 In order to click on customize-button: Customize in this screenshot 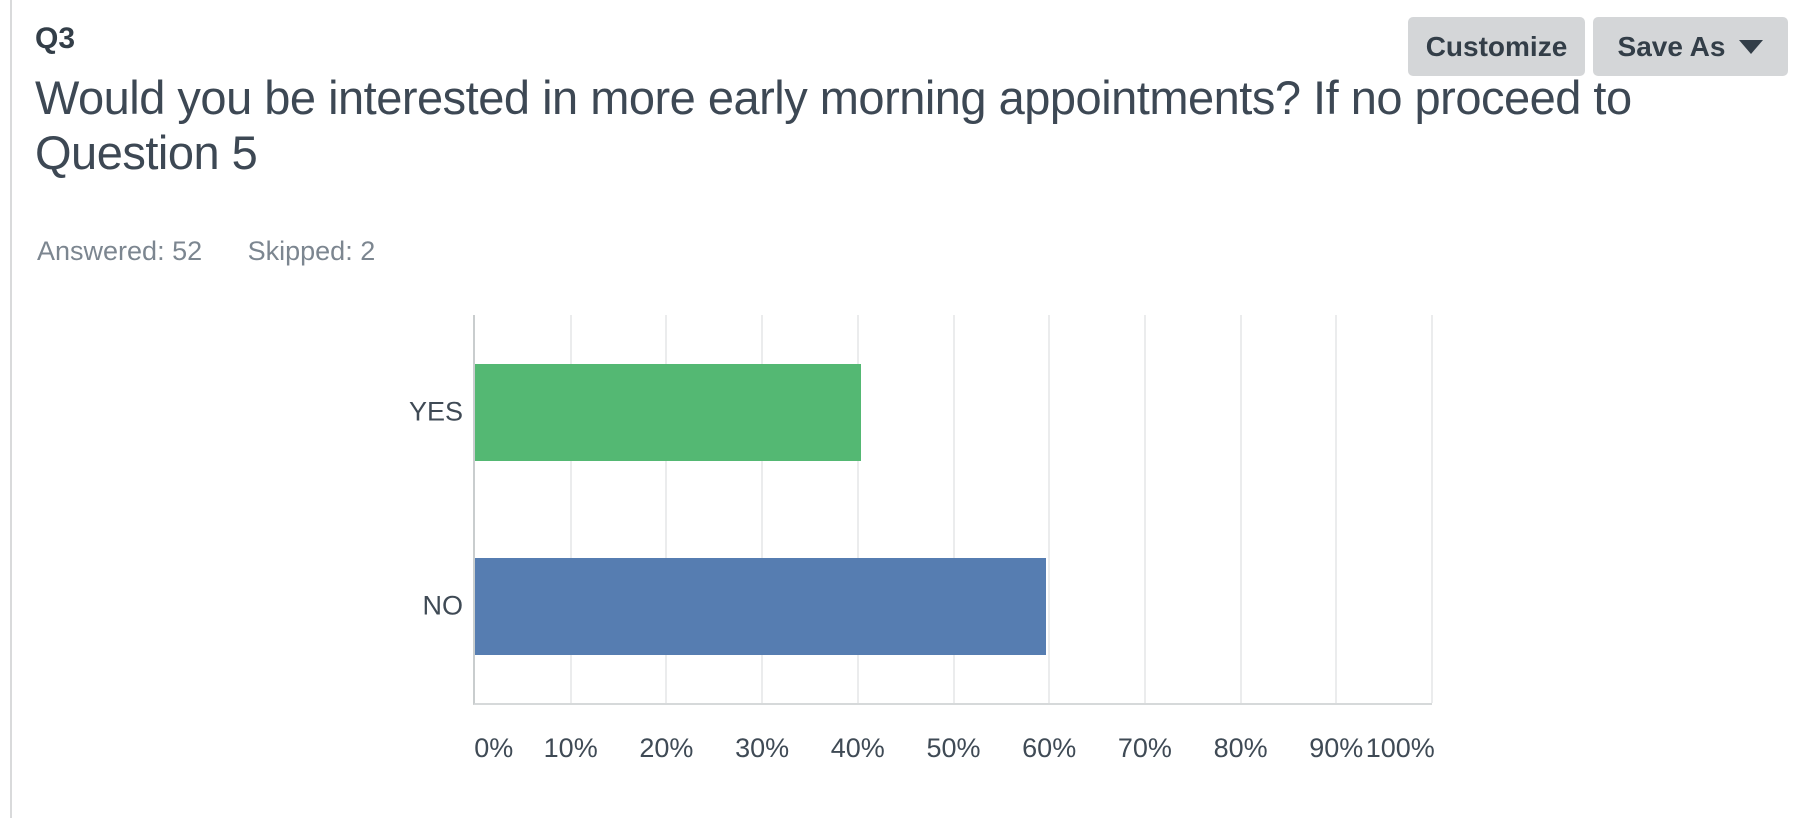, I will do `click(1496, 46)`.